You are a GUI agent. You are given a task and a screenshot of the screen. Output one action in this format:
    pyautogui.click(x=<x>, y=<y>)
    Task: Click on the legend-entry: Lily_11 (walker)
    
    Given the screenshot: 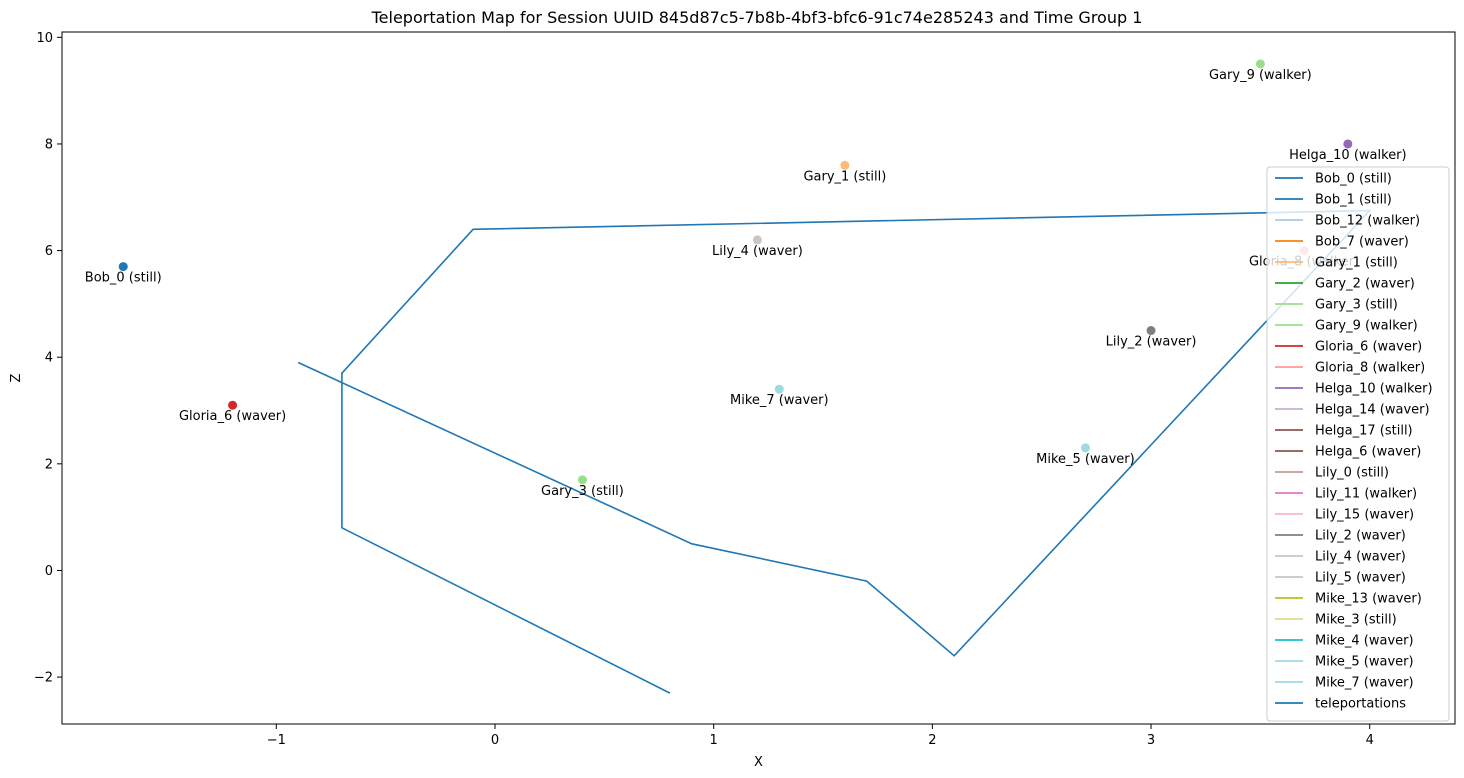 What is the action you would take?
    pyautogui.click(x=1366, y=494)
    